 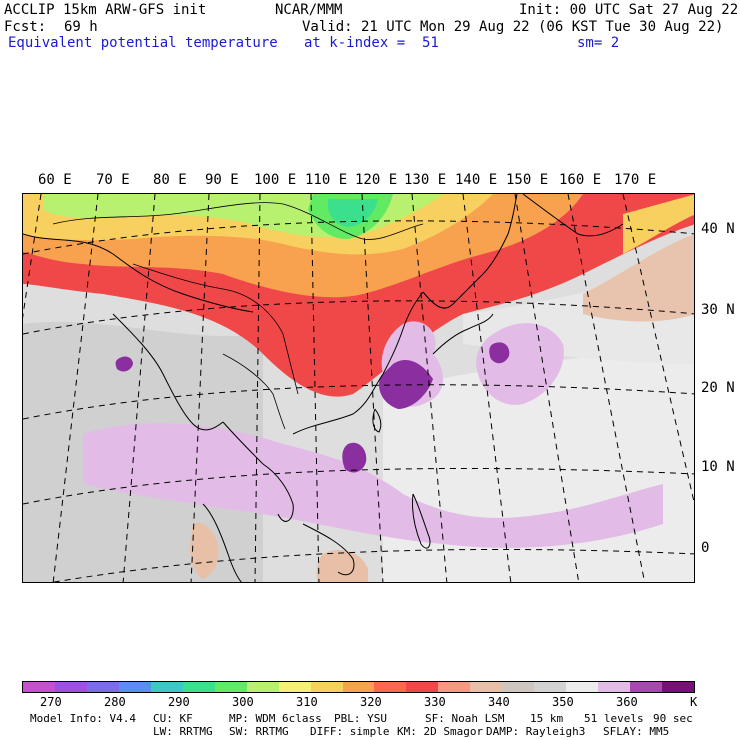 I want to click on lon-label: 90 E, so click(x=222, y=180).